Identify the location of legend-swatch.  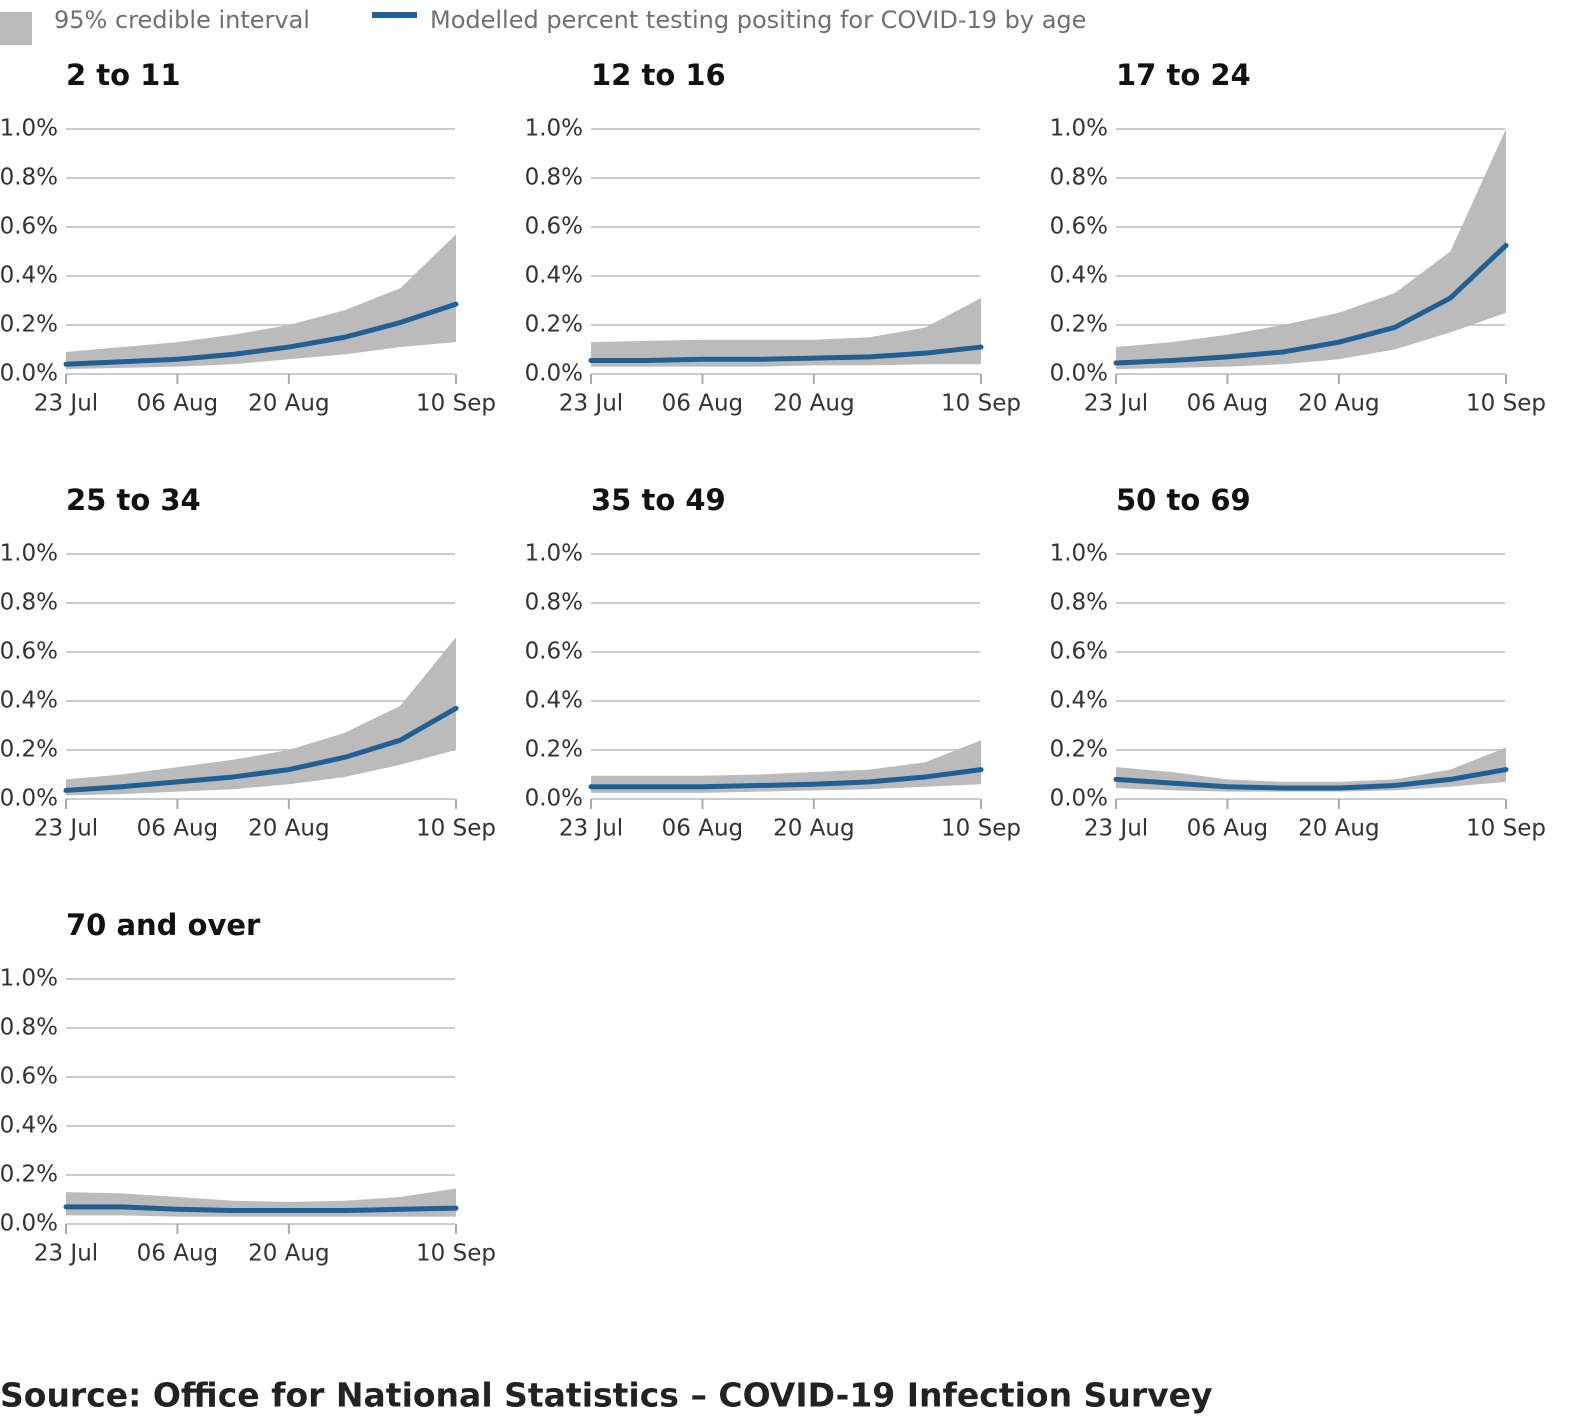
(16, 28).